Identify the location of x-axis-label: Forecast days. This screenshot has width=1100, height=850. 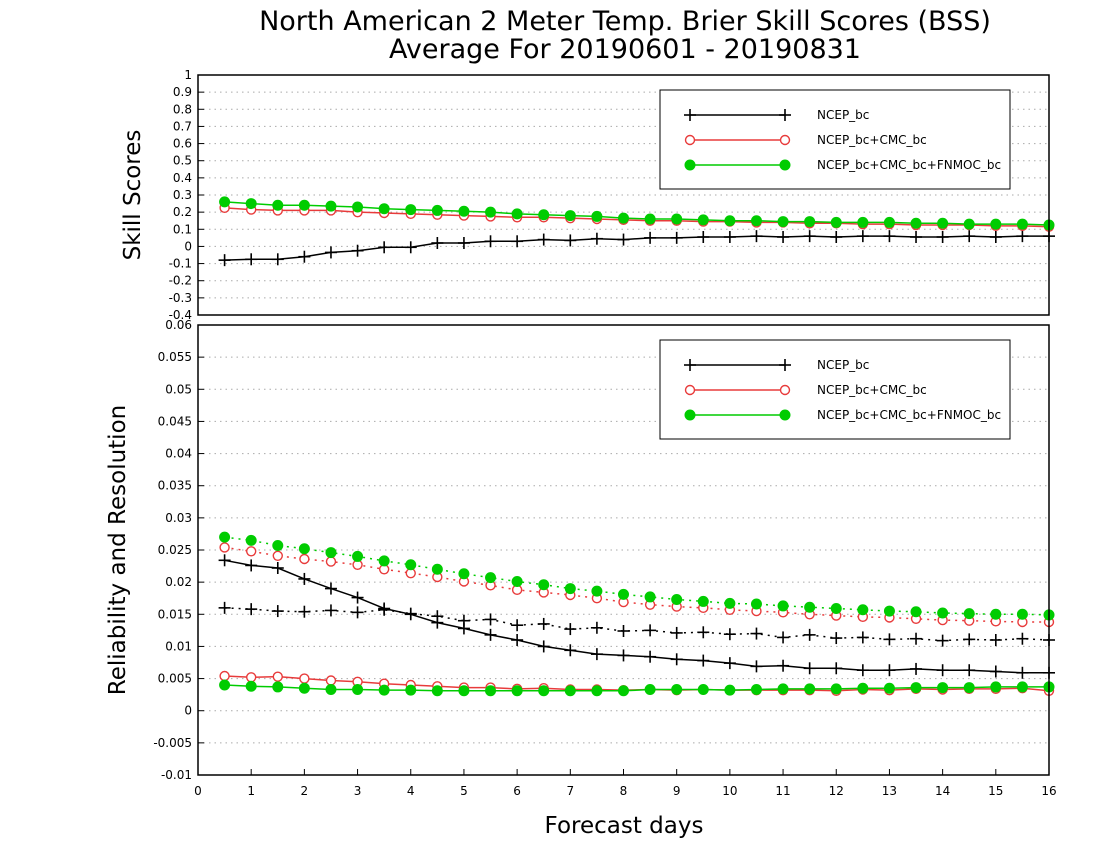
(624, 826).